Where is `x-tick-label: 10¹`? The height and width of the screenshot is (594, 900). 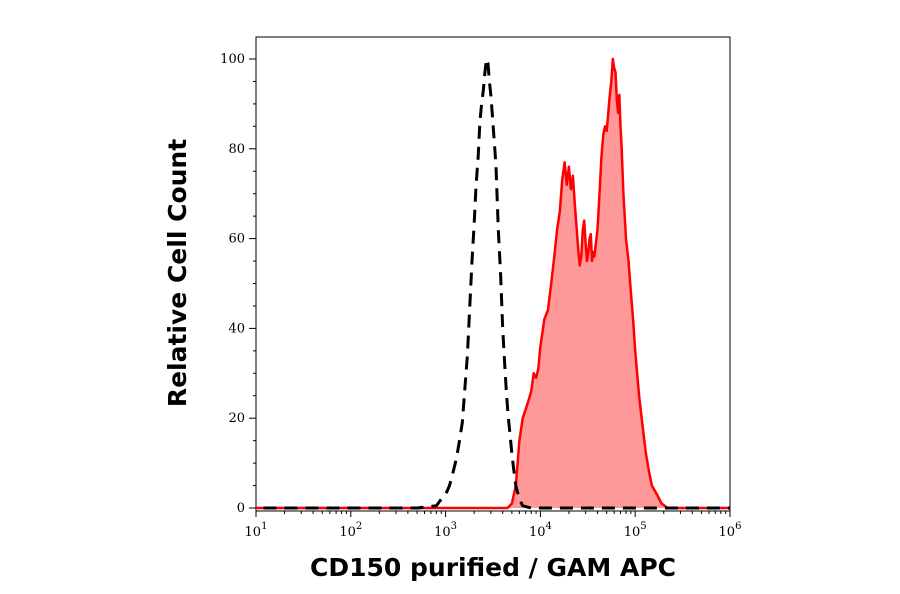 x-tick-label: 10¹ is located at coordinates (256, 530).